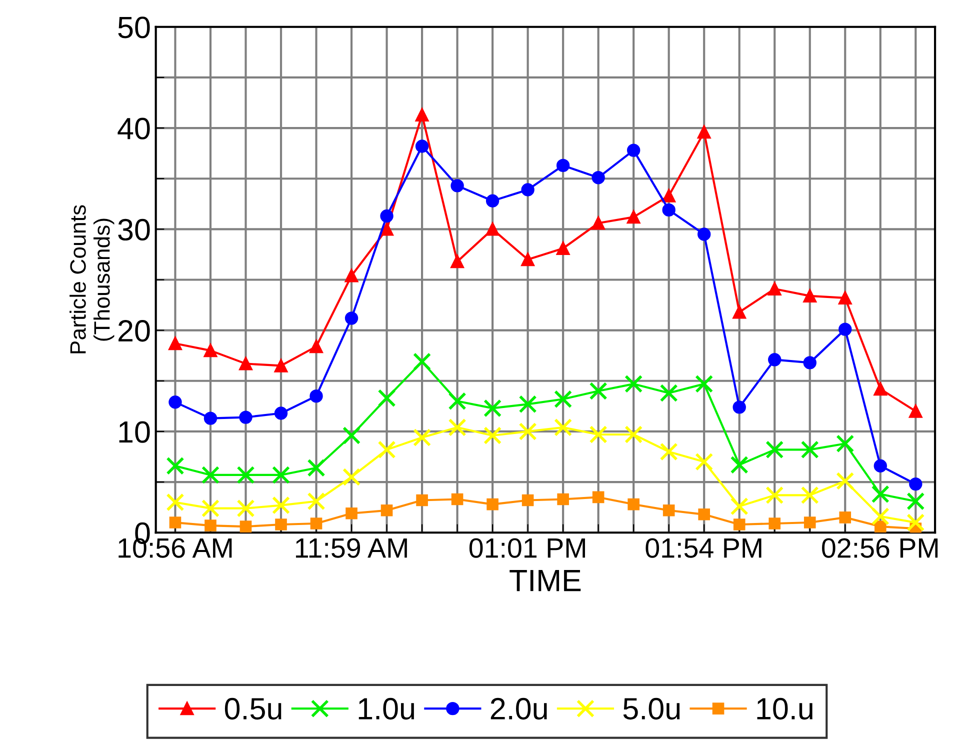  I want to click on legend-label: 1.0u, so click(386, 709).